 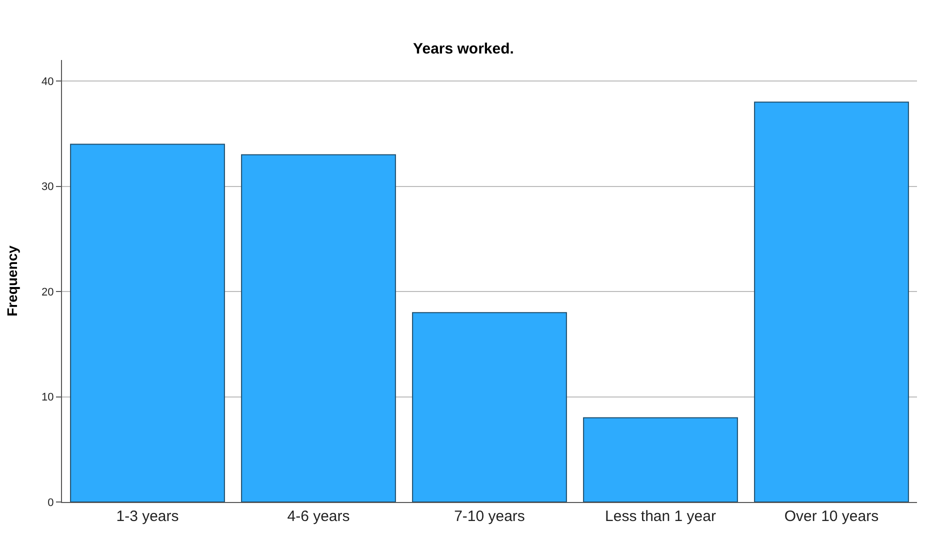 I want to click on y-tick-label: 20, so click(x=48, y=292).